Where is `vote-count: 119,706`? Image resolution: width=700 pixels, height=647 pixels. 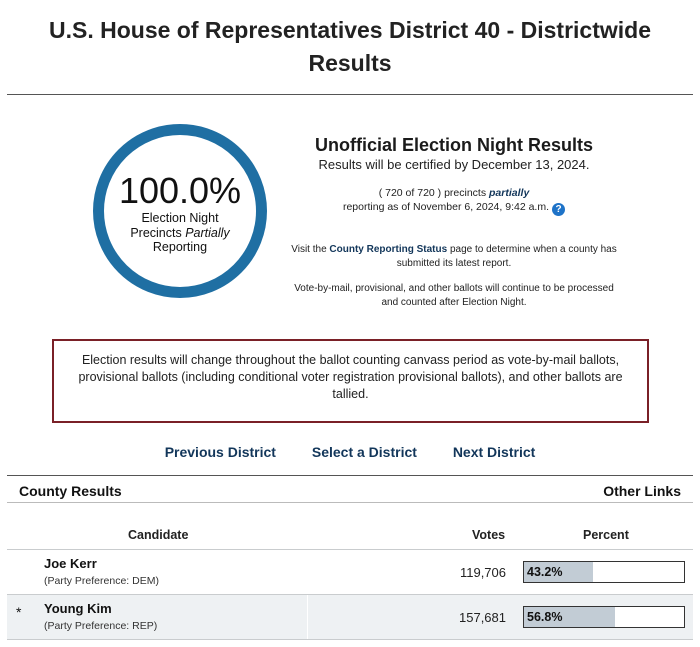
vote-count: 119,706 is located at coordinates (482, 572).